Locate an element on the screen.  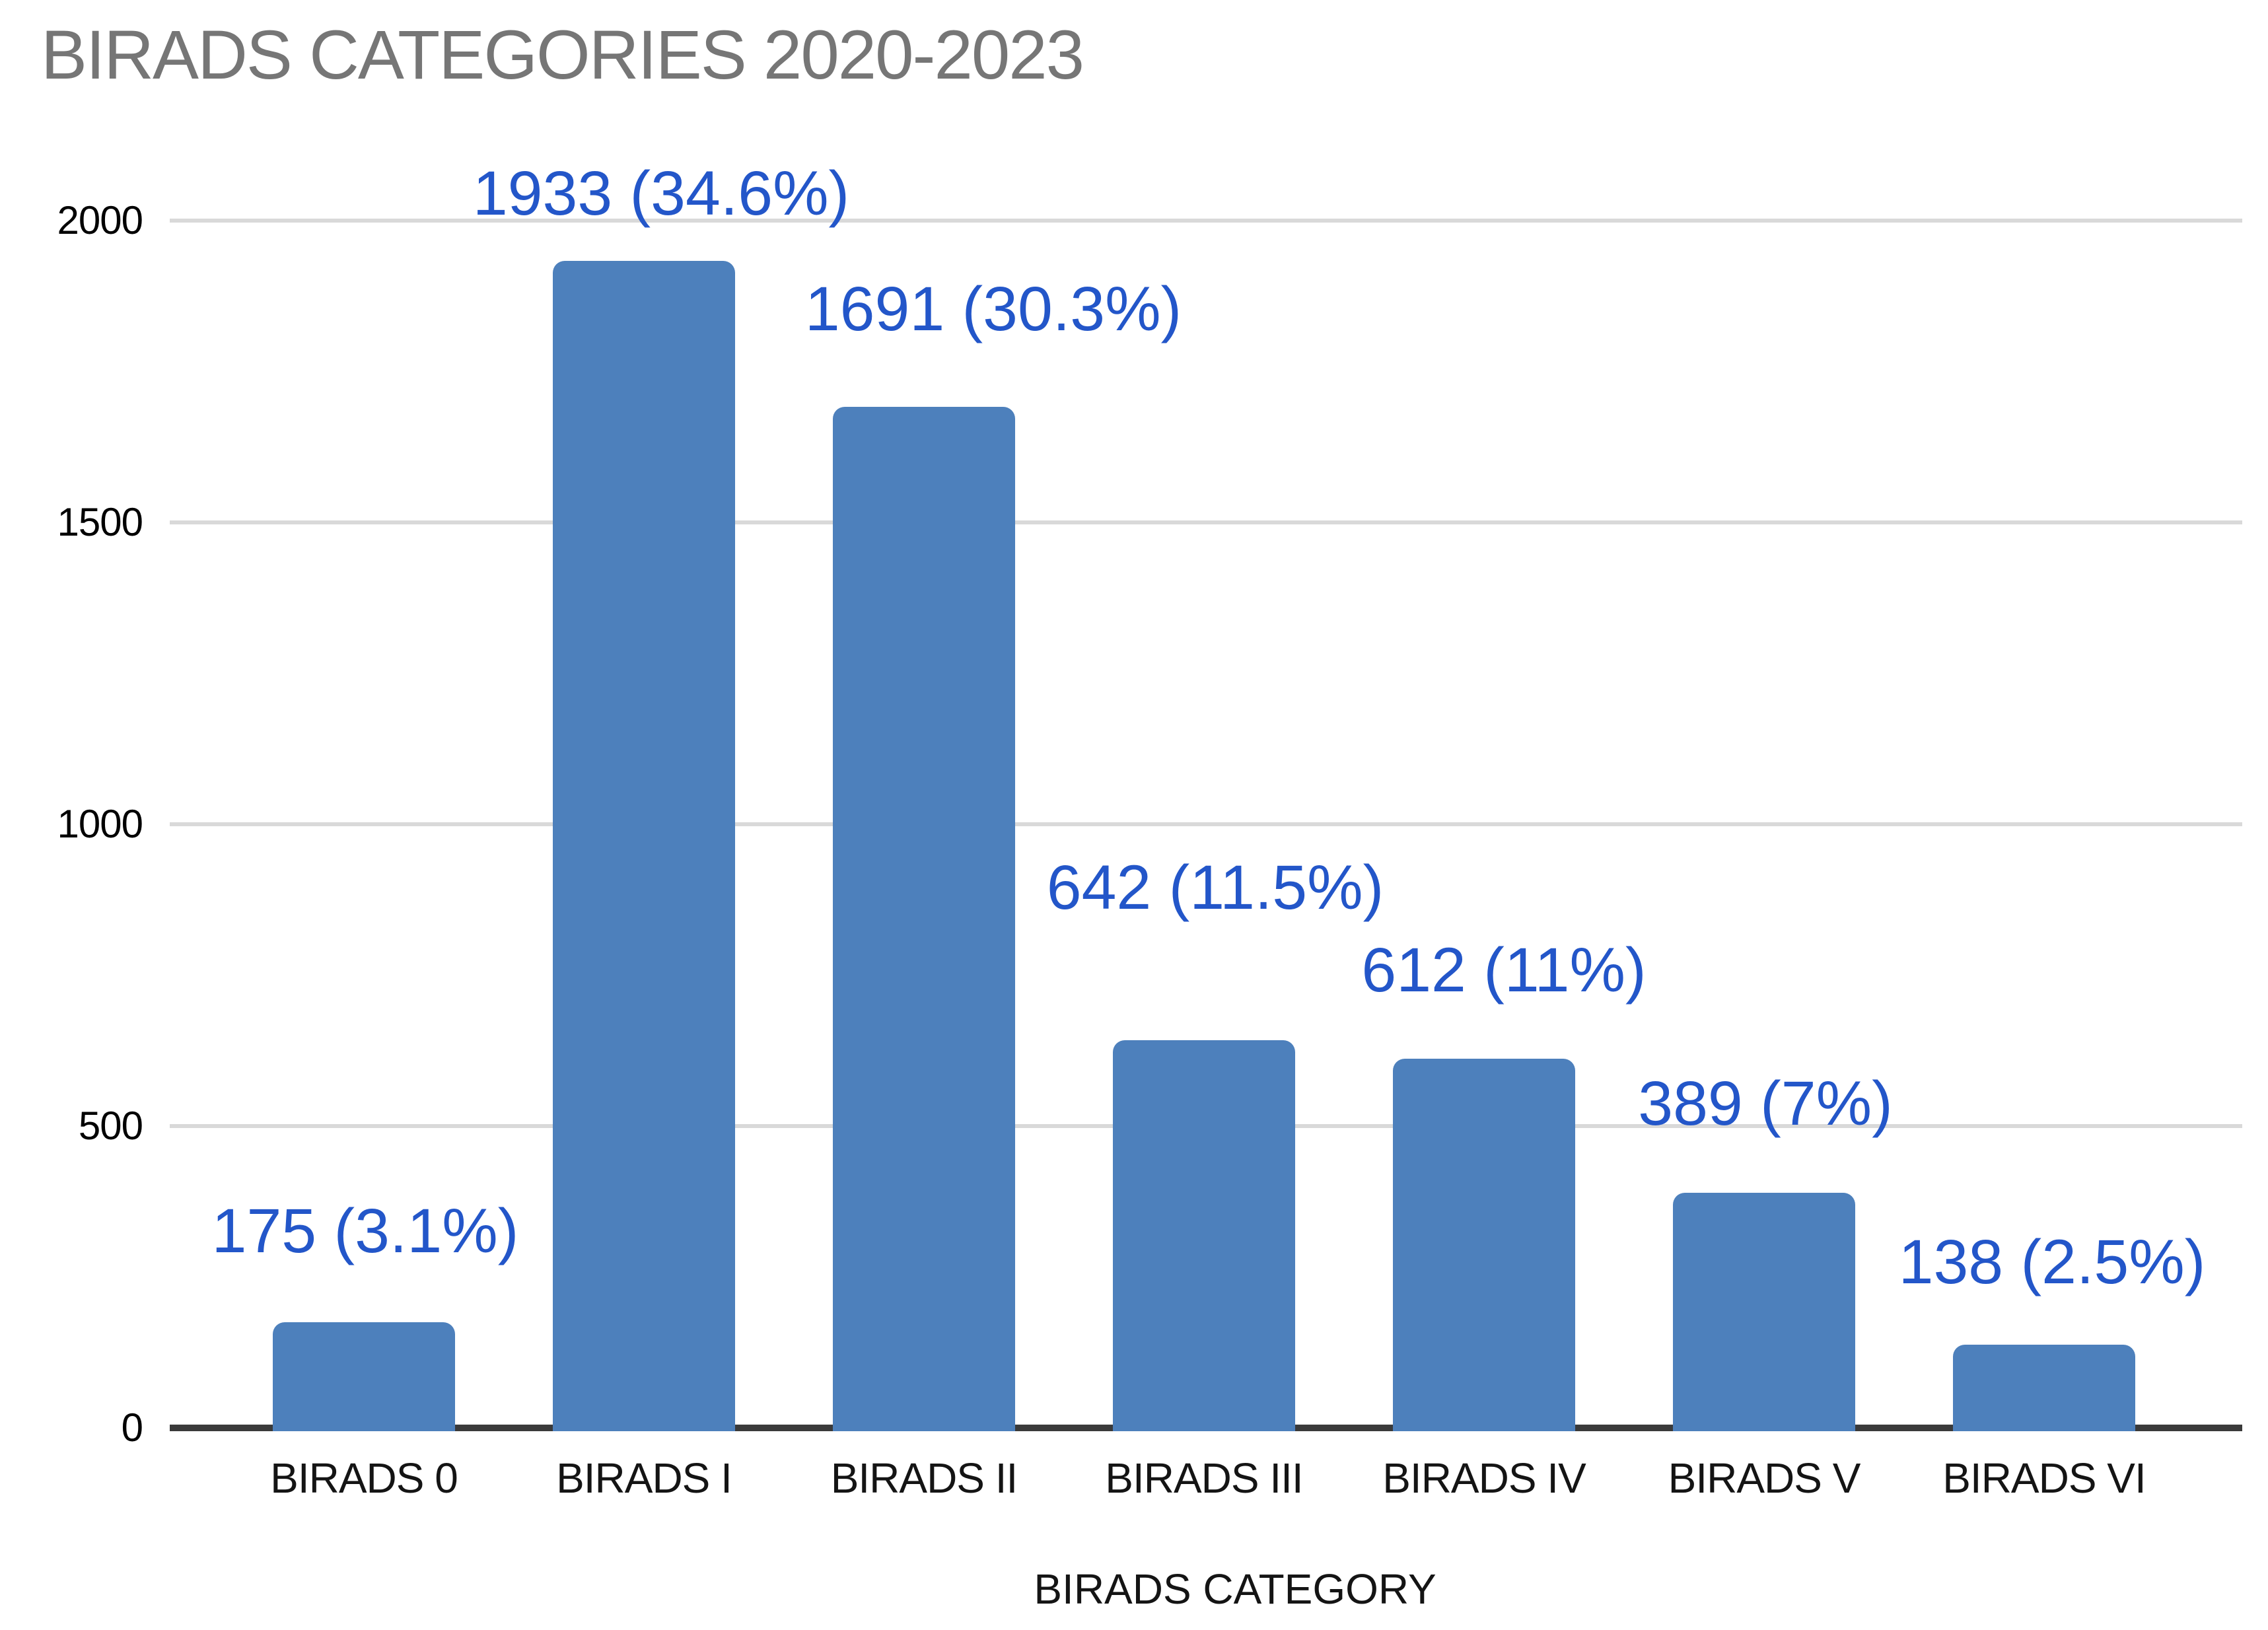
bar-birads-ii is located at coordinates (924, 919).